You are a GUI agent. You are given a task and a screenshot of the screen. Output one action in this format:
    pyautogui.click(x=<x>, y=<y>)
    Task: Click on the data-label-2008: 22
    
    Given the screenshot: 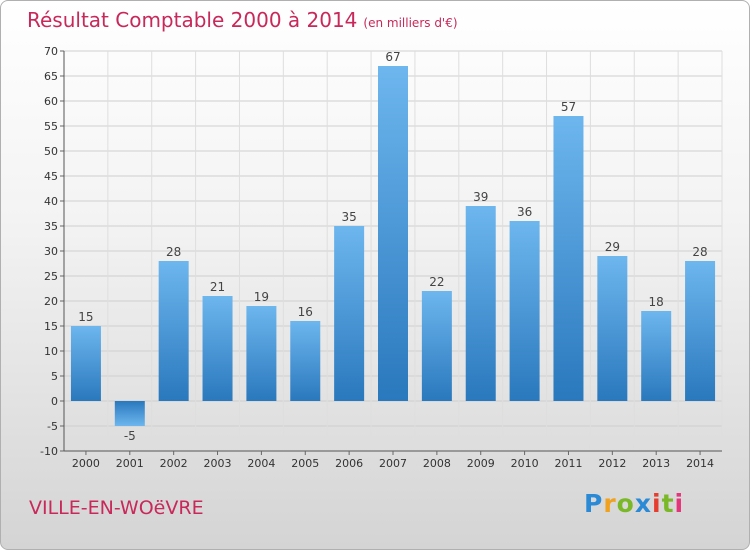 What is the action you would take?
    pyautogui.click(x=436, y=282)
    